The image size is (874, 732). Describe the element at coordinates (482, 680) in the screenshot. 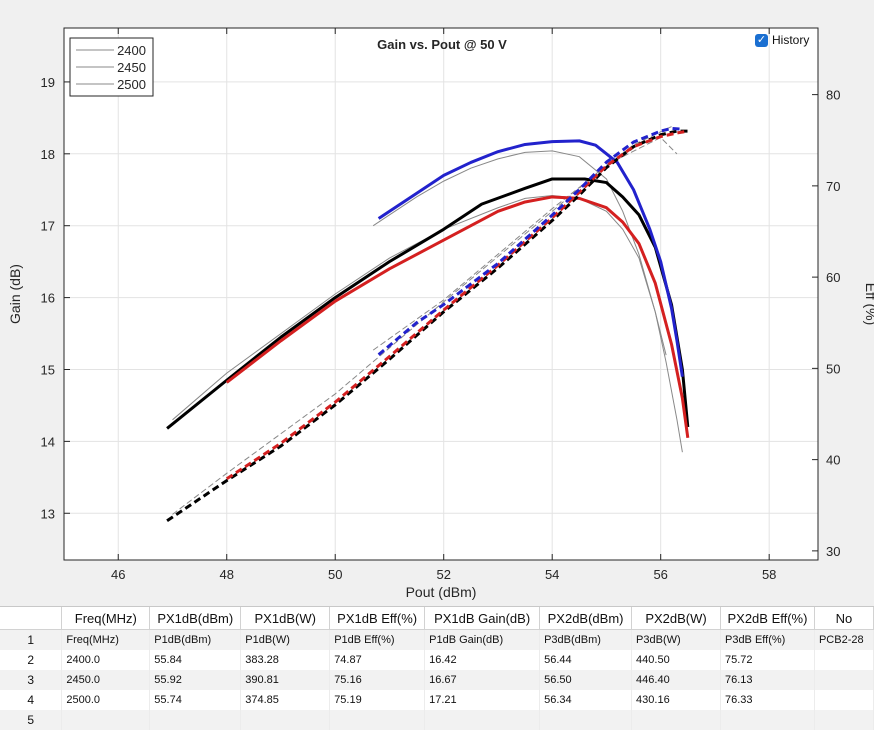

I see `table-cell: 16.67` at that location.